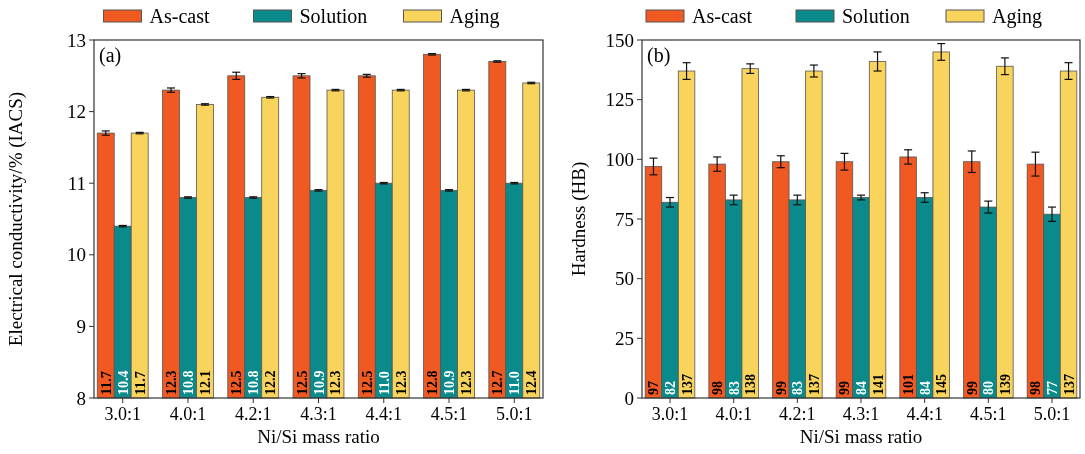 The image size is (1085, 454). I want to click on data-label: 12.7, so click(498, 382).